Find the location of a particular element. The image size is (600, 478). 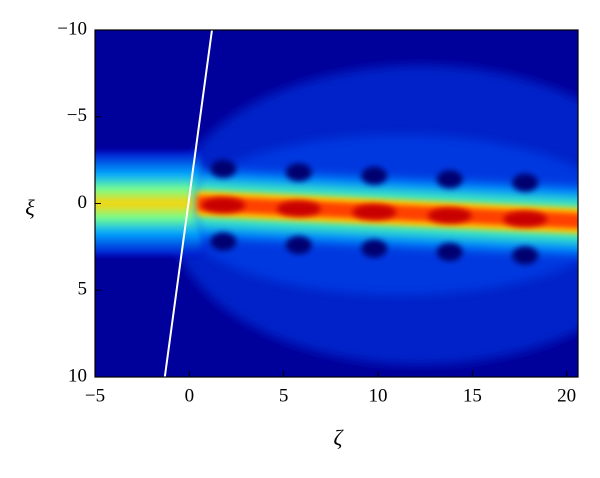

x-tick-label: 20 is located at coordinates (566, 395).